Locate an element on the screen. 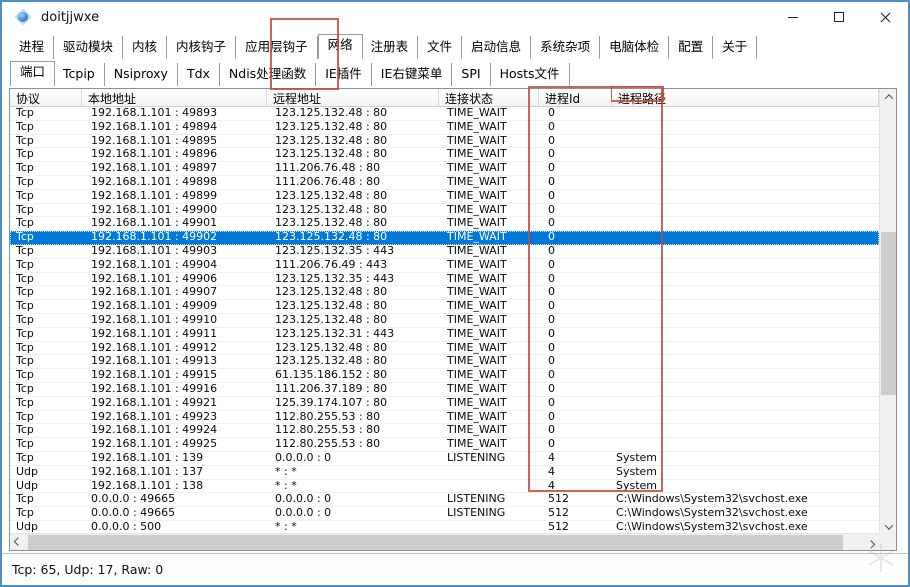 The image size is (910, 587). cell: 192.168.1.101 : 49916 is located at coordinates (154, 388).